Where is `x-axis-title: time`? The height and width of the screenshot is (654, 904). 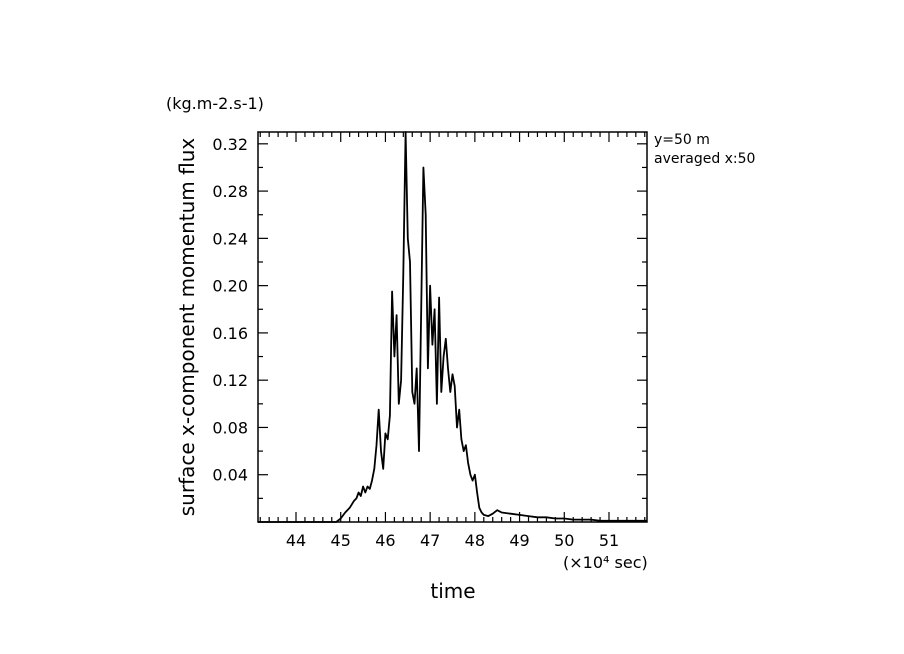 x-axis-title: time is located at coordinates (452, 591).